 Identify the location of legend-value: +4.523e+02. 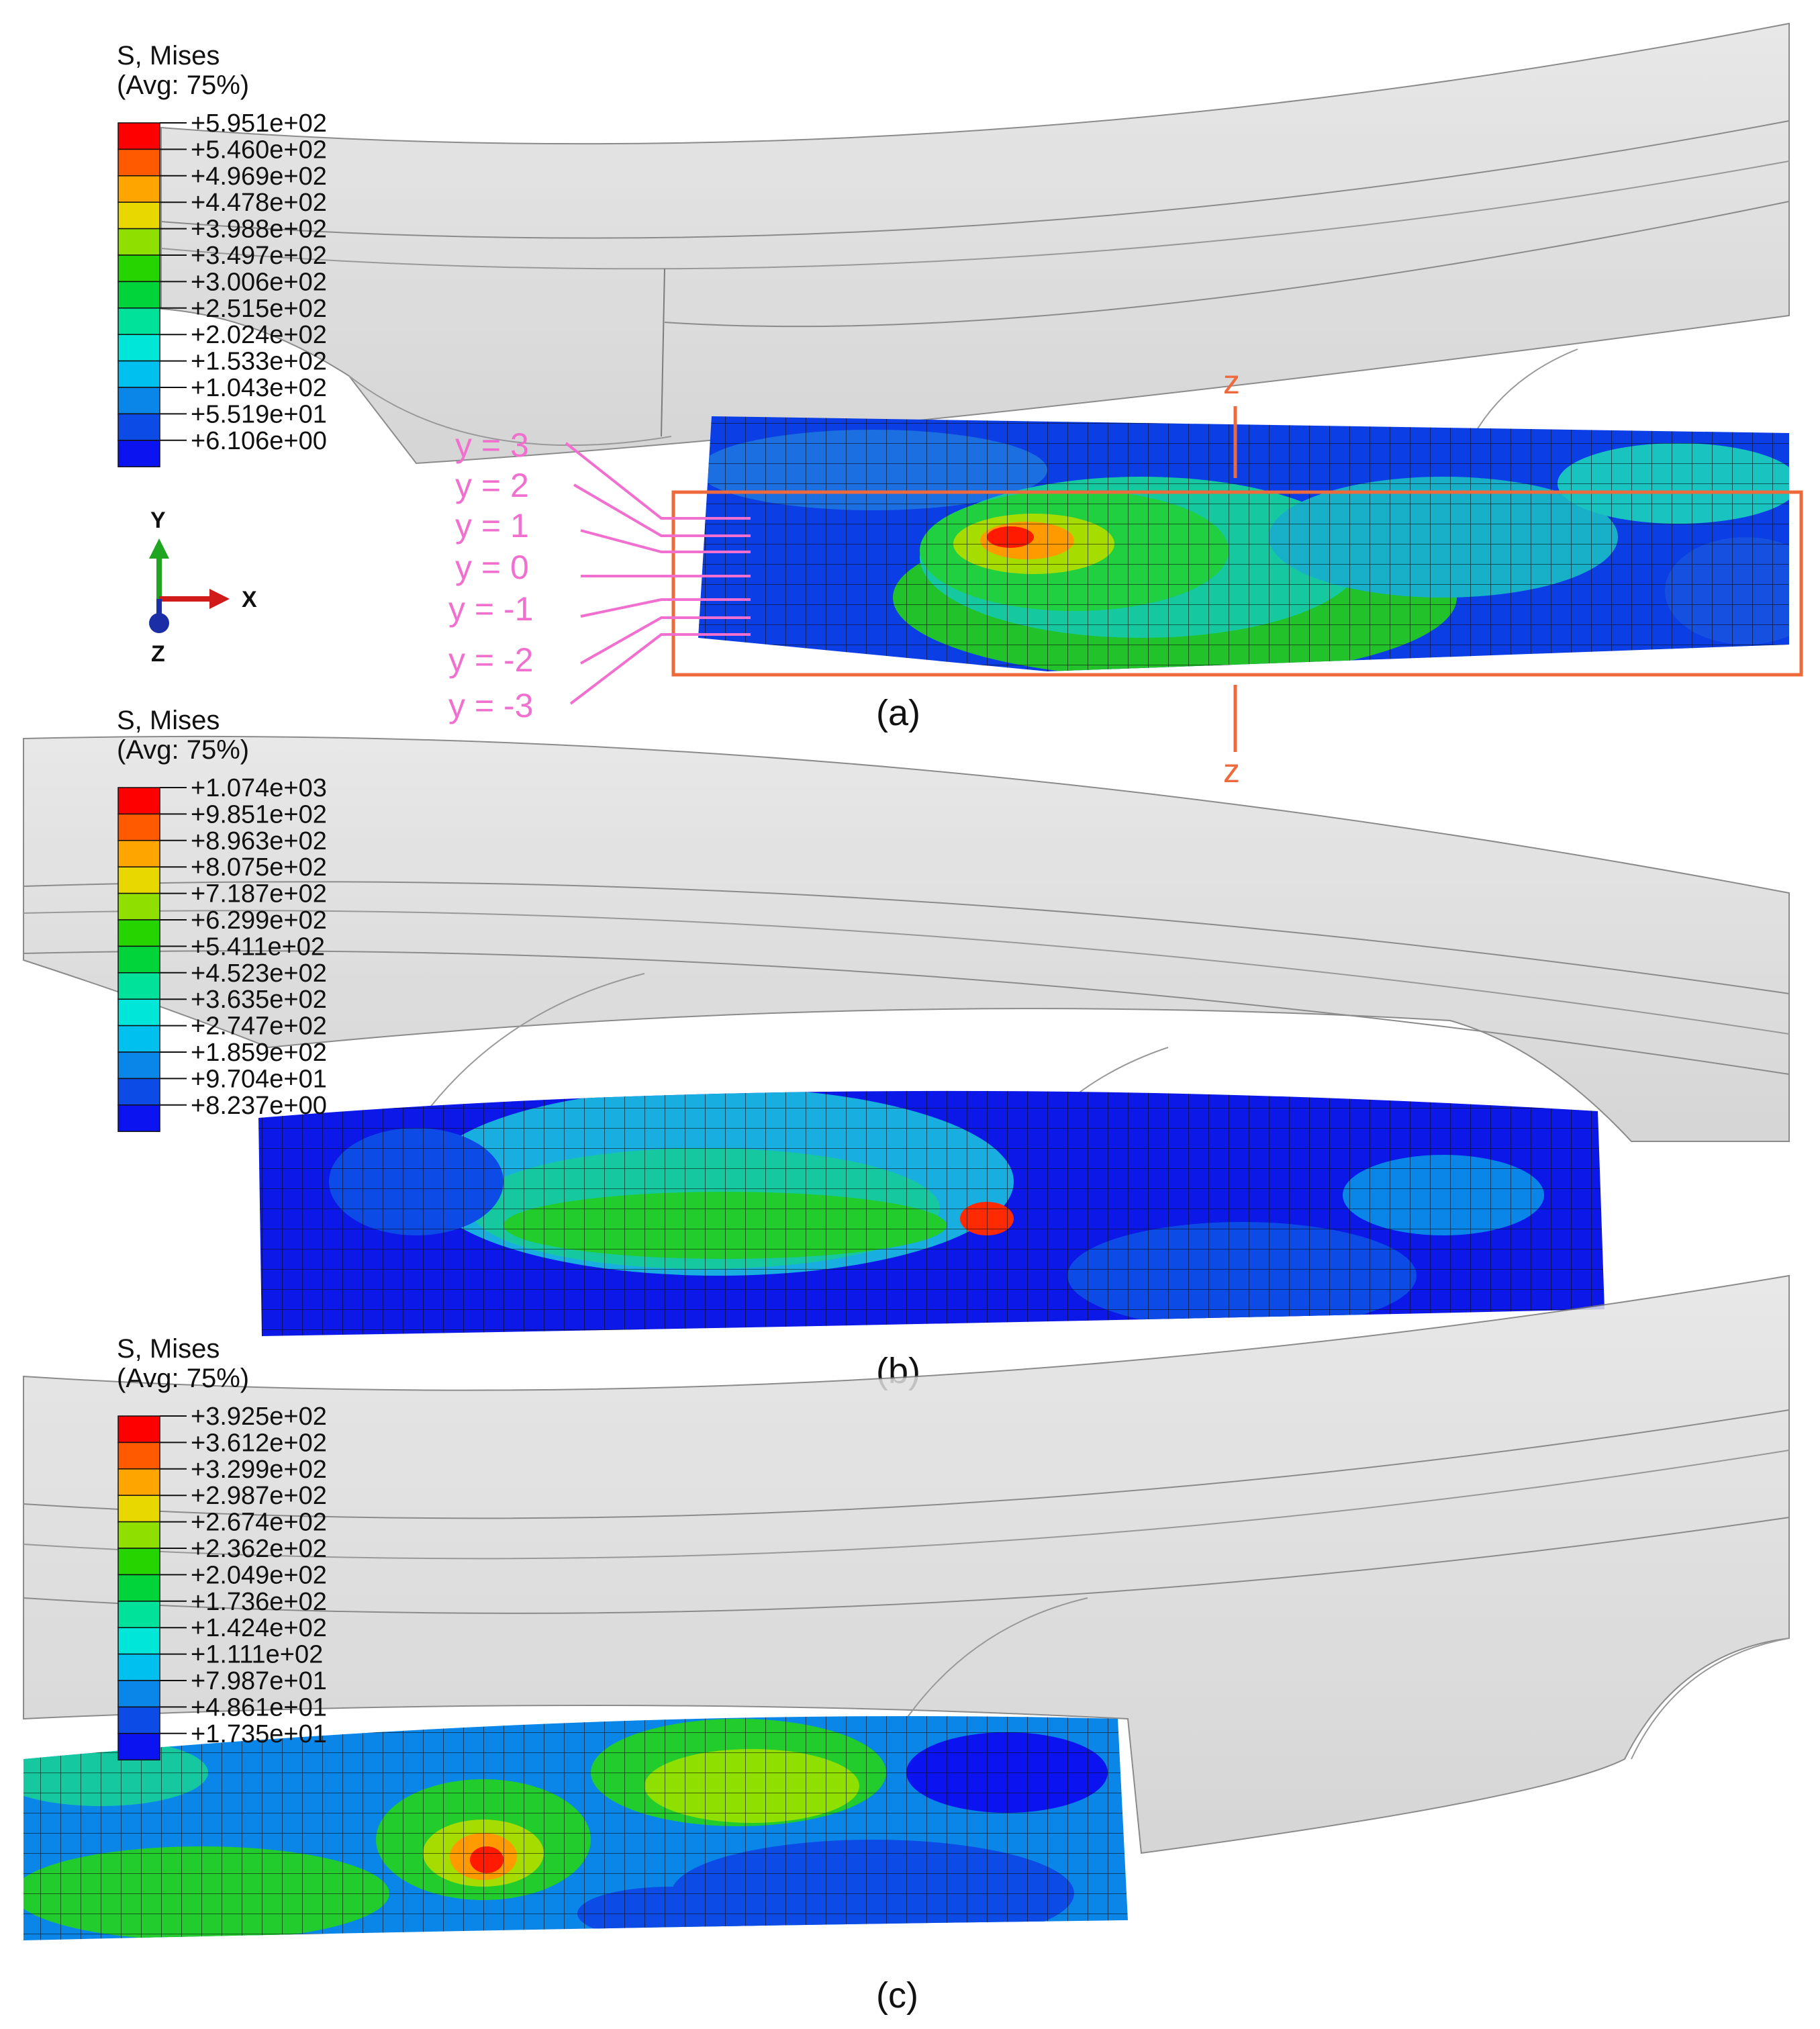
(259, 973).